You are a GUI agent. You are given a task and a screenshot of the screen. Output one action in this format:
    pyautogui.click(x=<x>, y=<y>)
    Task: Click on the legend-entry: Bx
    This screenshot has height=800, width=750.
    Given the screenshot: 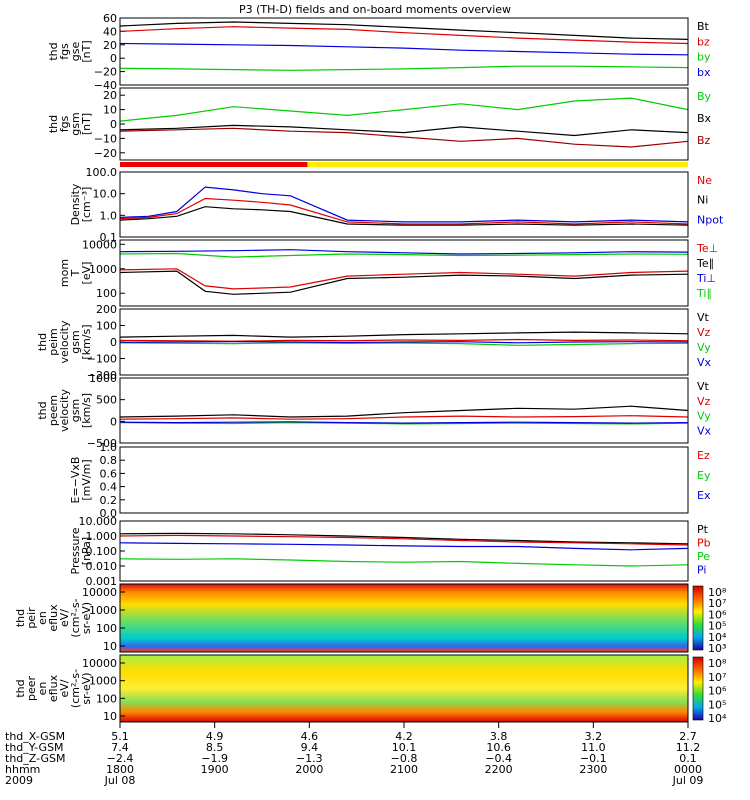 What is the action you would take?
    pyautogui.click(x=704, y=118)
    